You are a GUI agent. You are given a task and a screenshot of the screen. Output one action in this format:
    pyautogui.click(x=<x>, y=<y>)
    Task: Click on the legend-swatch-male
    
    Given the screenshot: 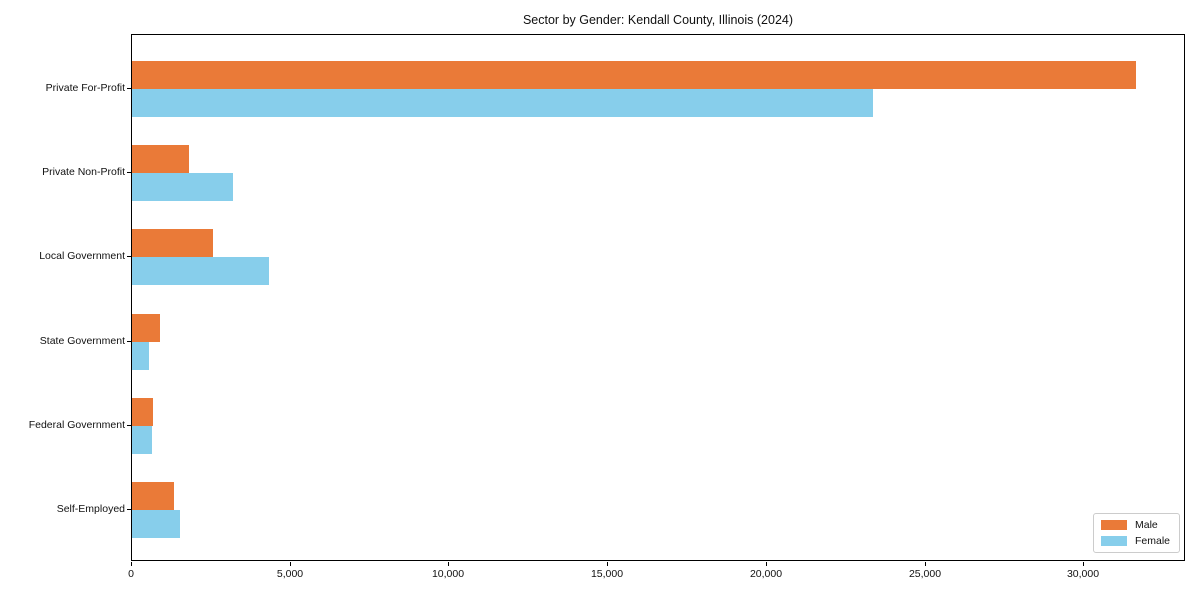 What is the action you would take?
    pyautogui.click(x=1113, y=525)
    